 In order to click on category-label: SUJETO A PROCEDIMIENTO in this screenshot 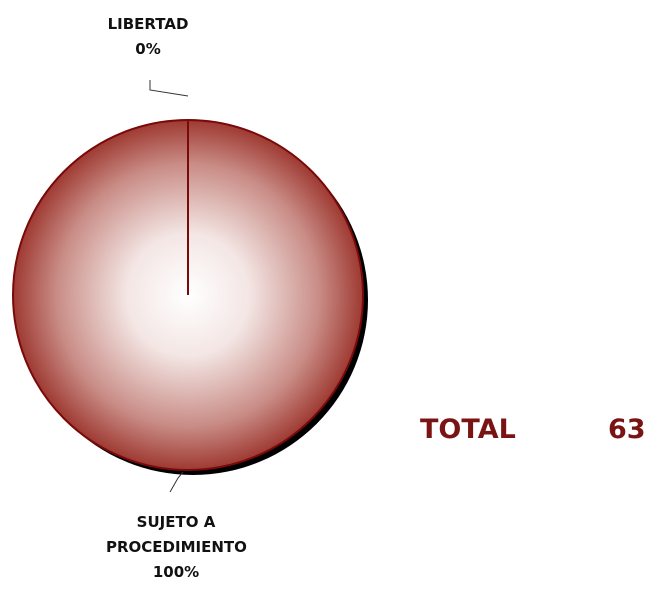, I will do `click(176, 534)`.